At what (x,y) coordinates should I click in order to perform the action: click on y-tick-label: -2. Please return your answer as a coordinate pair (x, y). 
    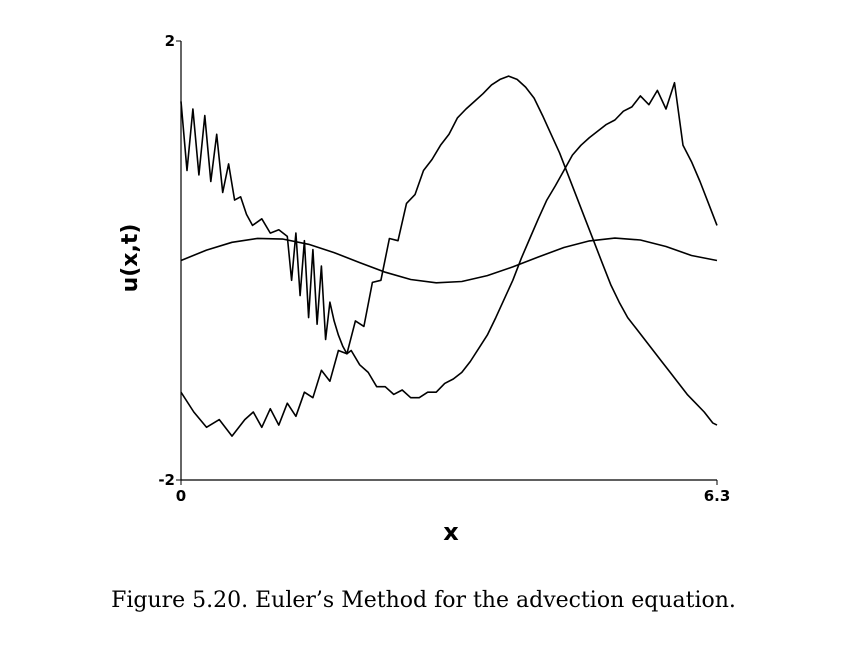
    Looking at the image, I should click on (166, 480).